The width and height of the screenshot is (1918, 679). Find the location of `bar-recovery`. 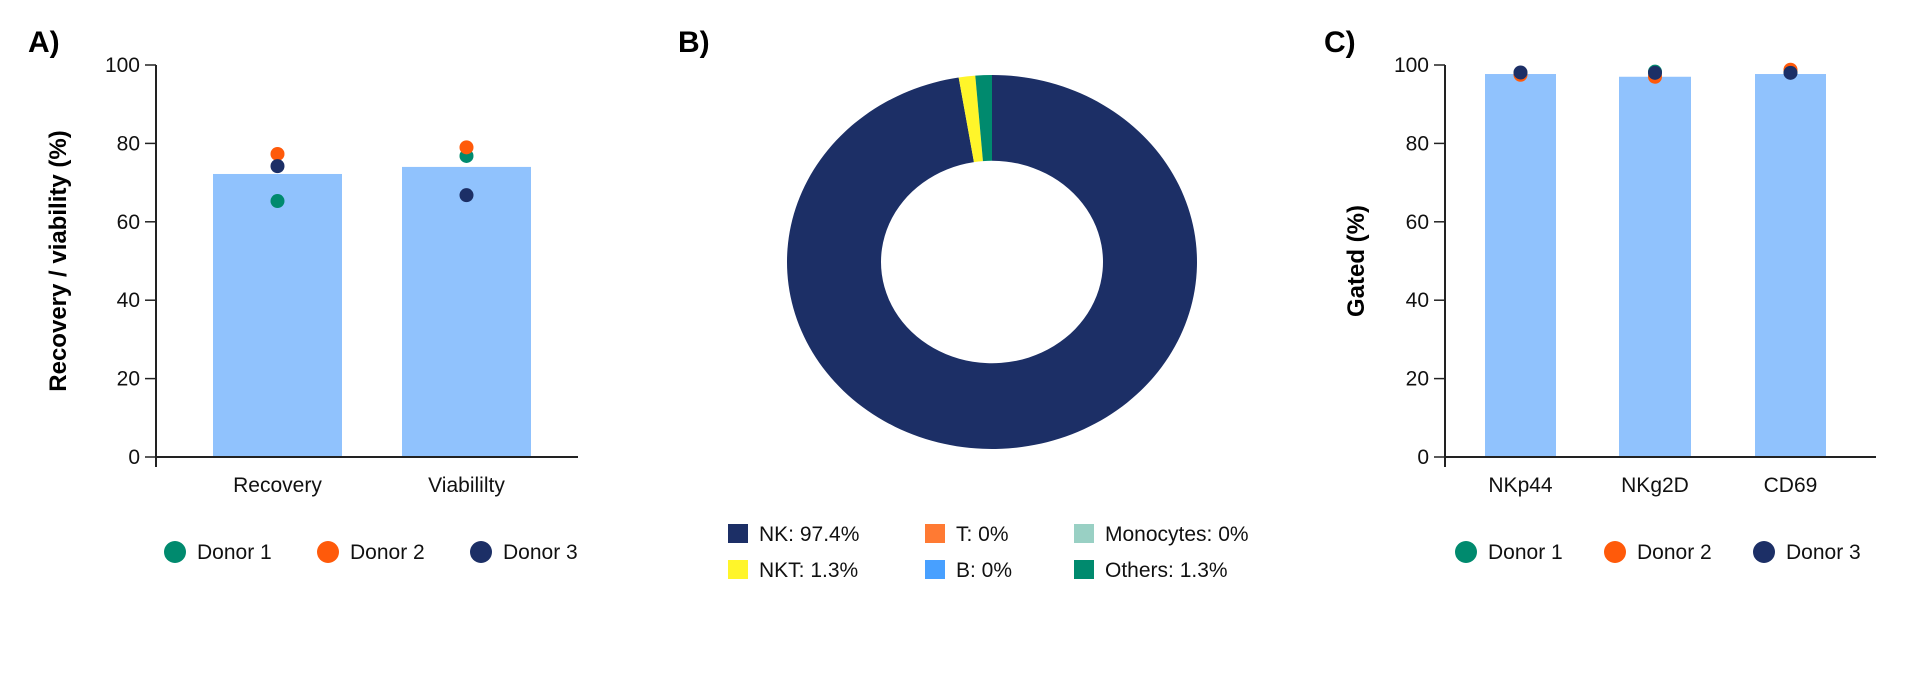

bar-recovery is located at coordinates (277, 315).